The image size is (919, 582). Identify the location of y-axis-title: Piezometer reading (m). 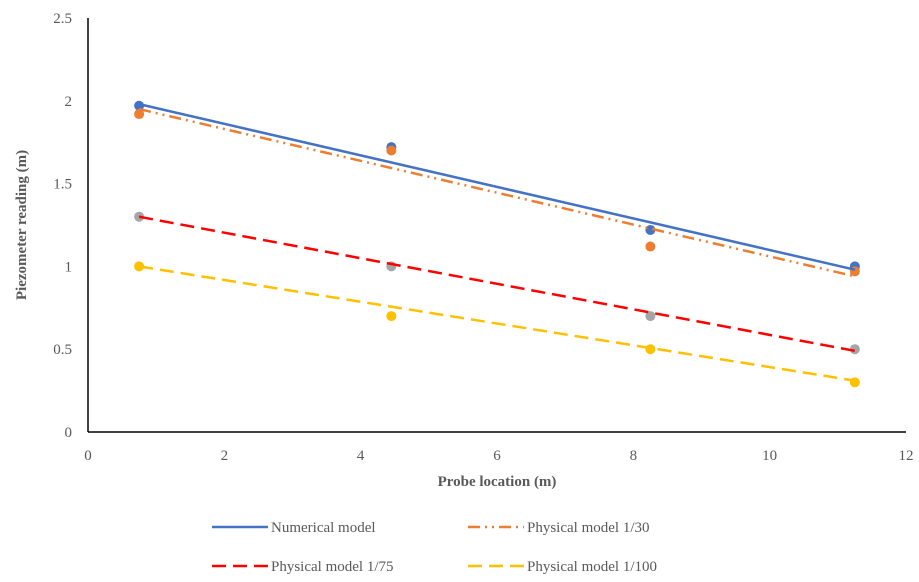
(22, 225).